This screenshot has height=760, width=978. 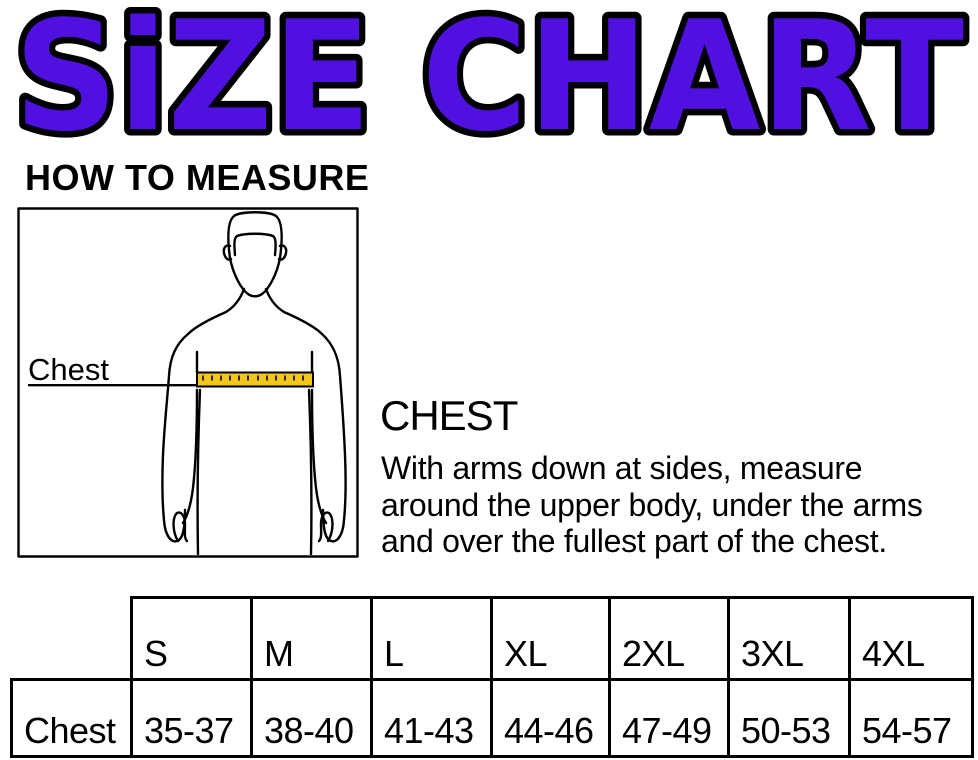 What do you see at coordinates (227, 252) in the screenshot?
I see `figure-ear-left` at bounding box center [227, 252].